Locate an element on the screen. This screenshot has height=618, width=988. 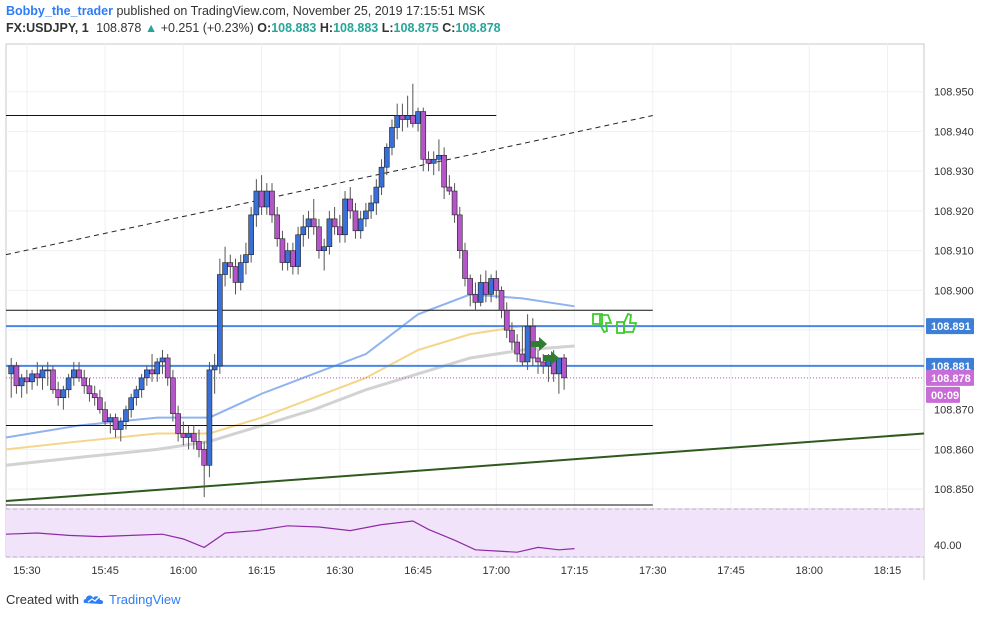
badge-text: 108.878 is located at coordinates (951, 379).